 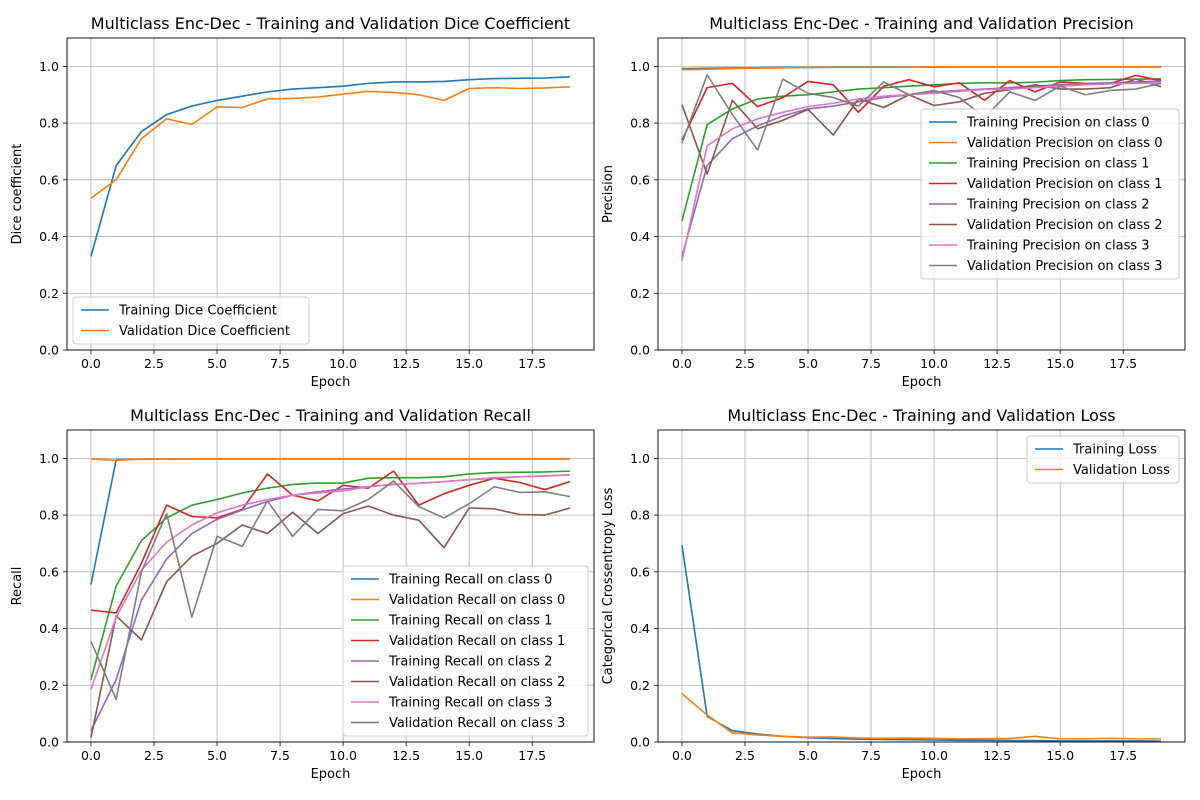 I want to click on legend-label: Validation Precision on class 0, so click(x=1064, y=143).